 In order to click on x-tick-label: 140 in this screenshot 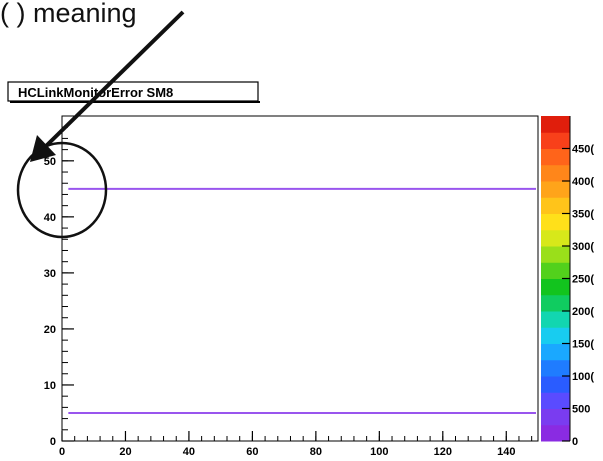, I will do `click(506, 452)`.